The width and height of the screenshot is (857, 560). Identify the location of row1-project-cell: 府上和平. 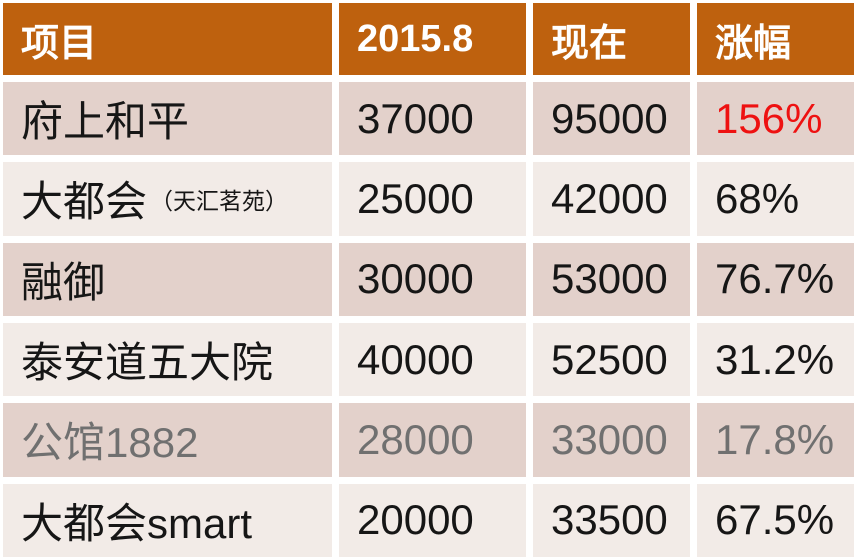
(167, 119).